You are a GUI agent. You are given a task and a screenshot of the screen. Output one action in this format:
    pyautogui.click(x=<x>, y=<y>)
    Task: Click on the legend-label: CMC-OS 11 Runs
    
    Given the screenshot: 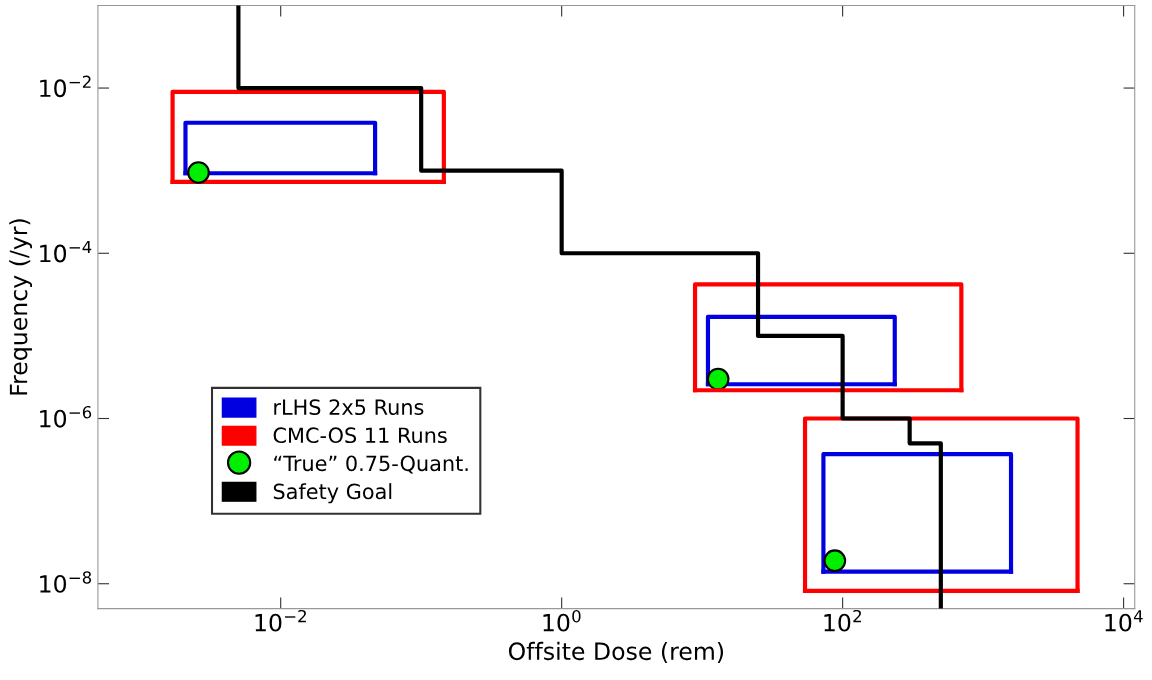 What is the action you would take?
    pyautogui.click(x=360, y=435)
    